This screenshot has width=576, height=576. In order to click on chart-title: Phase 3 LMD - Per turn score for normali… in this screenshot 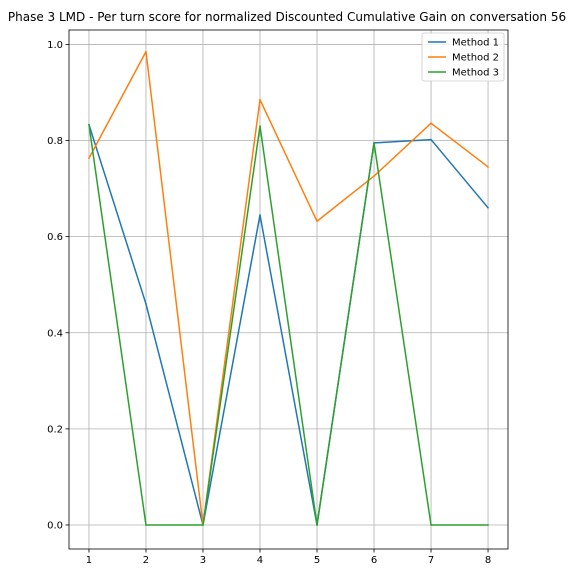, I will do `click(287, 17)`.